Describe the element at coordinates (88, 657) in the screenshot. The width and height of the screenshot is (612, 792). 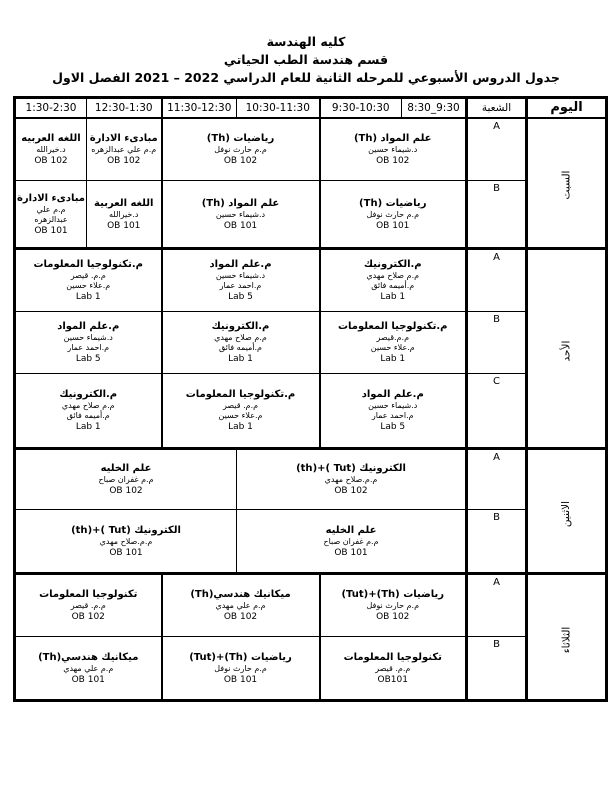
I see `course-title: ميكانيك هندسي(Th)` at that location.